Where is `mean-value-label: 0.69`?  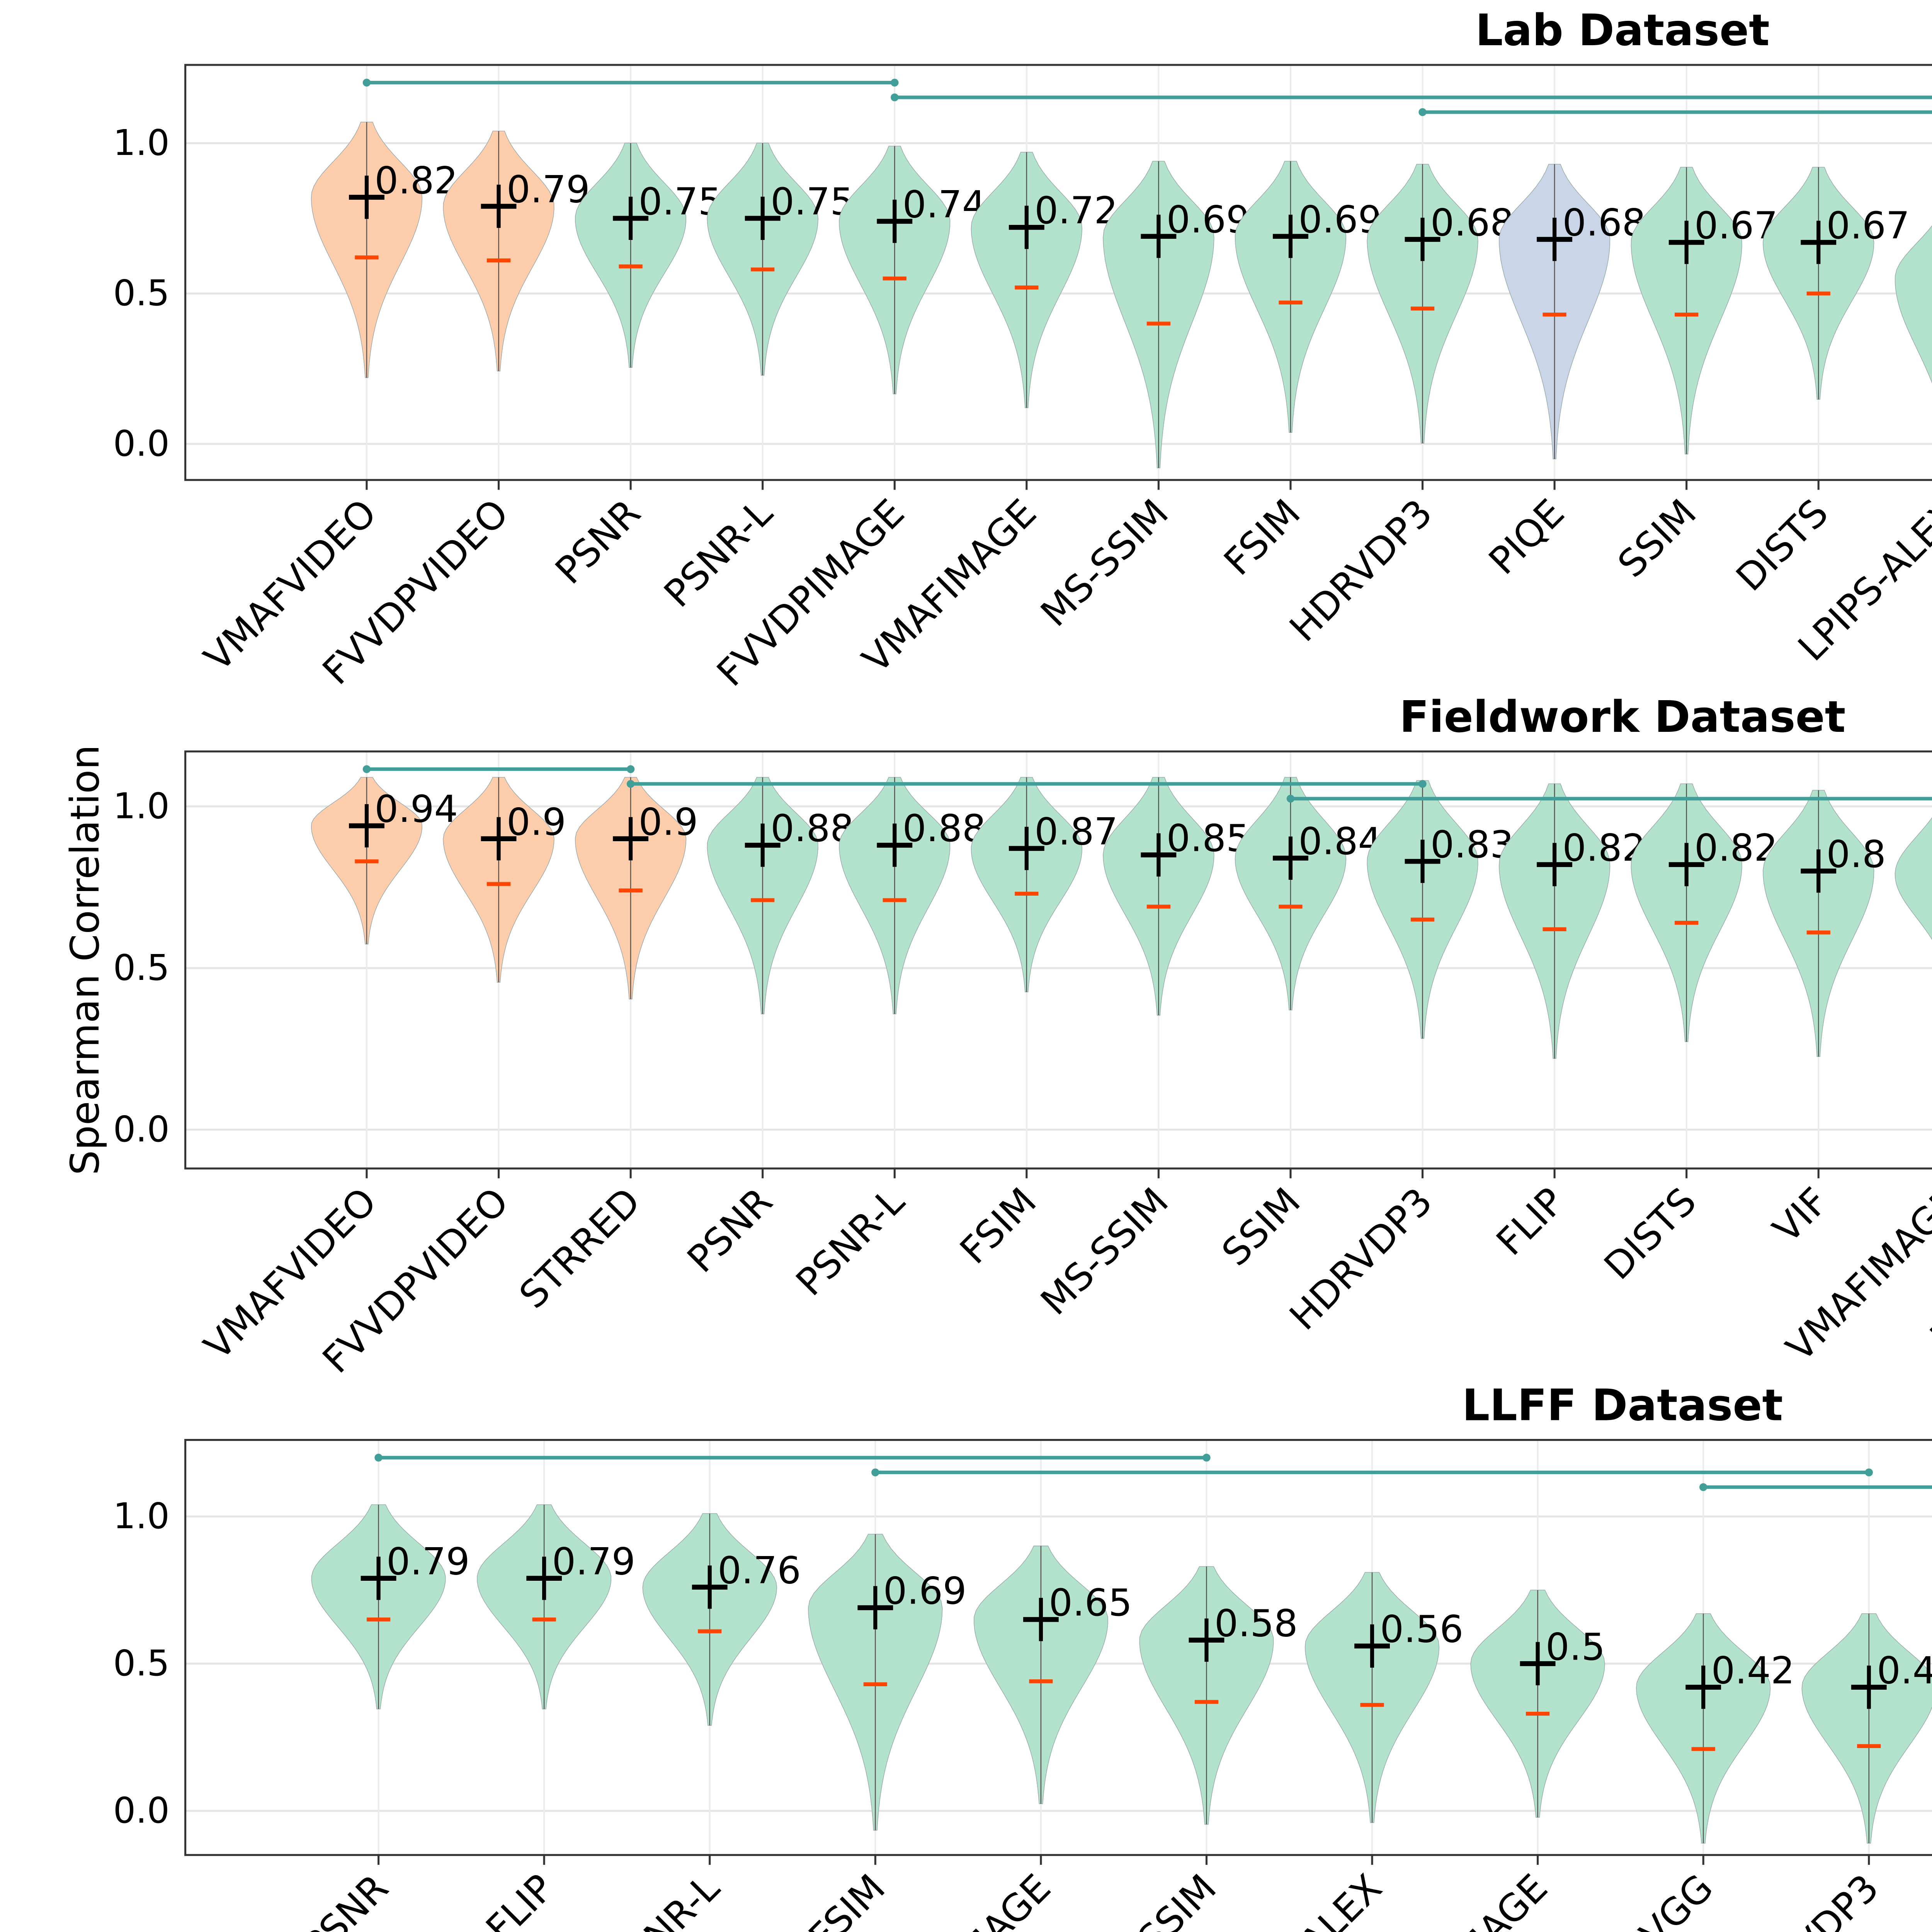 mean-value-label: 0.69 is located at coordinates (925, 1591).